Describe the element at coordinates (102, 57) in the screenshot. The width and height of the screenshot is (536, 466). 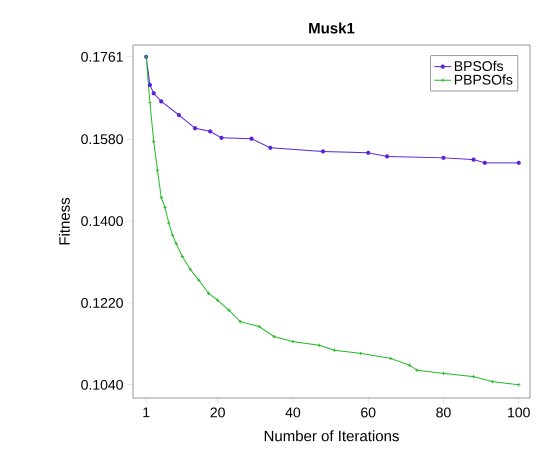
I see `y-tick-label: 0.1761` at that location.